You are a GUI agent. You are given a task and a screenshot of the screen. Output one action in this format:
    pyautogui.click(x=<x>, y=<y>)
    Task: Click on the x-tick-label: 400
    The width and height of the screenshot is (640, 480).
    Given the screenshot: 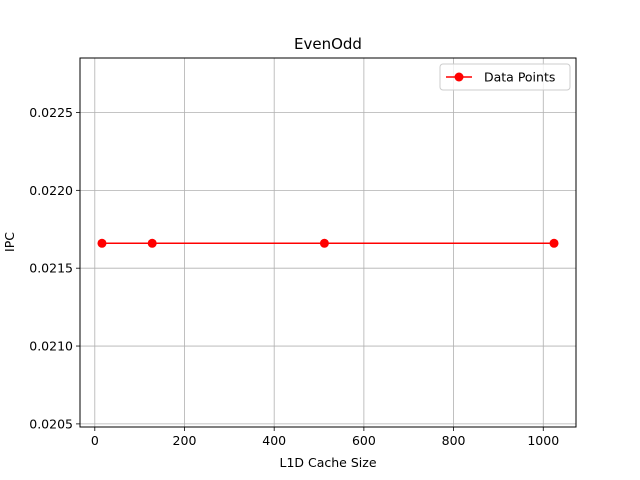 What is the action you would take?
    pyautogui.click(x=274, y=440)
    